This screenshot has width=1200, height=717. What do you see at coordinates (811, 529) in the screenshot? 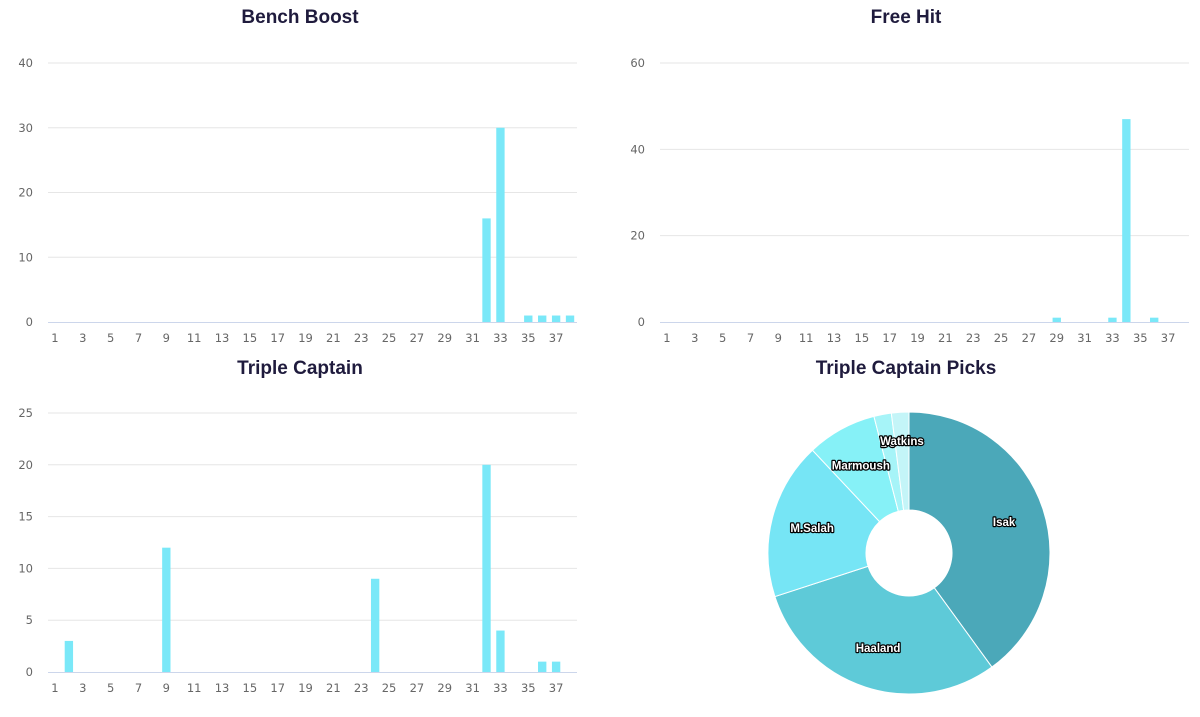
I see `pie-slice-label: M.Salah` at bounding box center [811, 529].